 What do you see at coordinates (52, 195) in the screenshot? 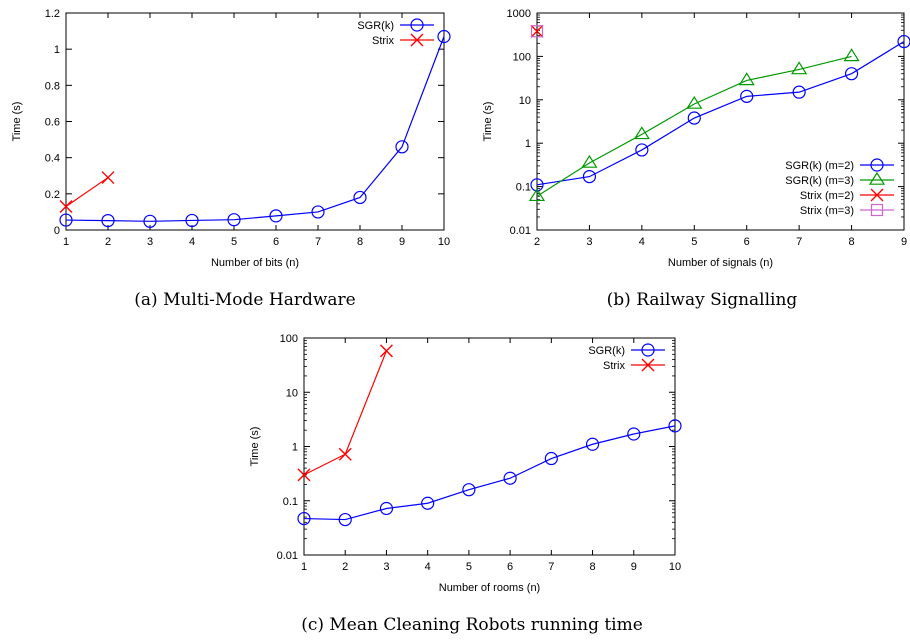
I see `y-tick-label: 0.2` at bounding box center [52, 195].